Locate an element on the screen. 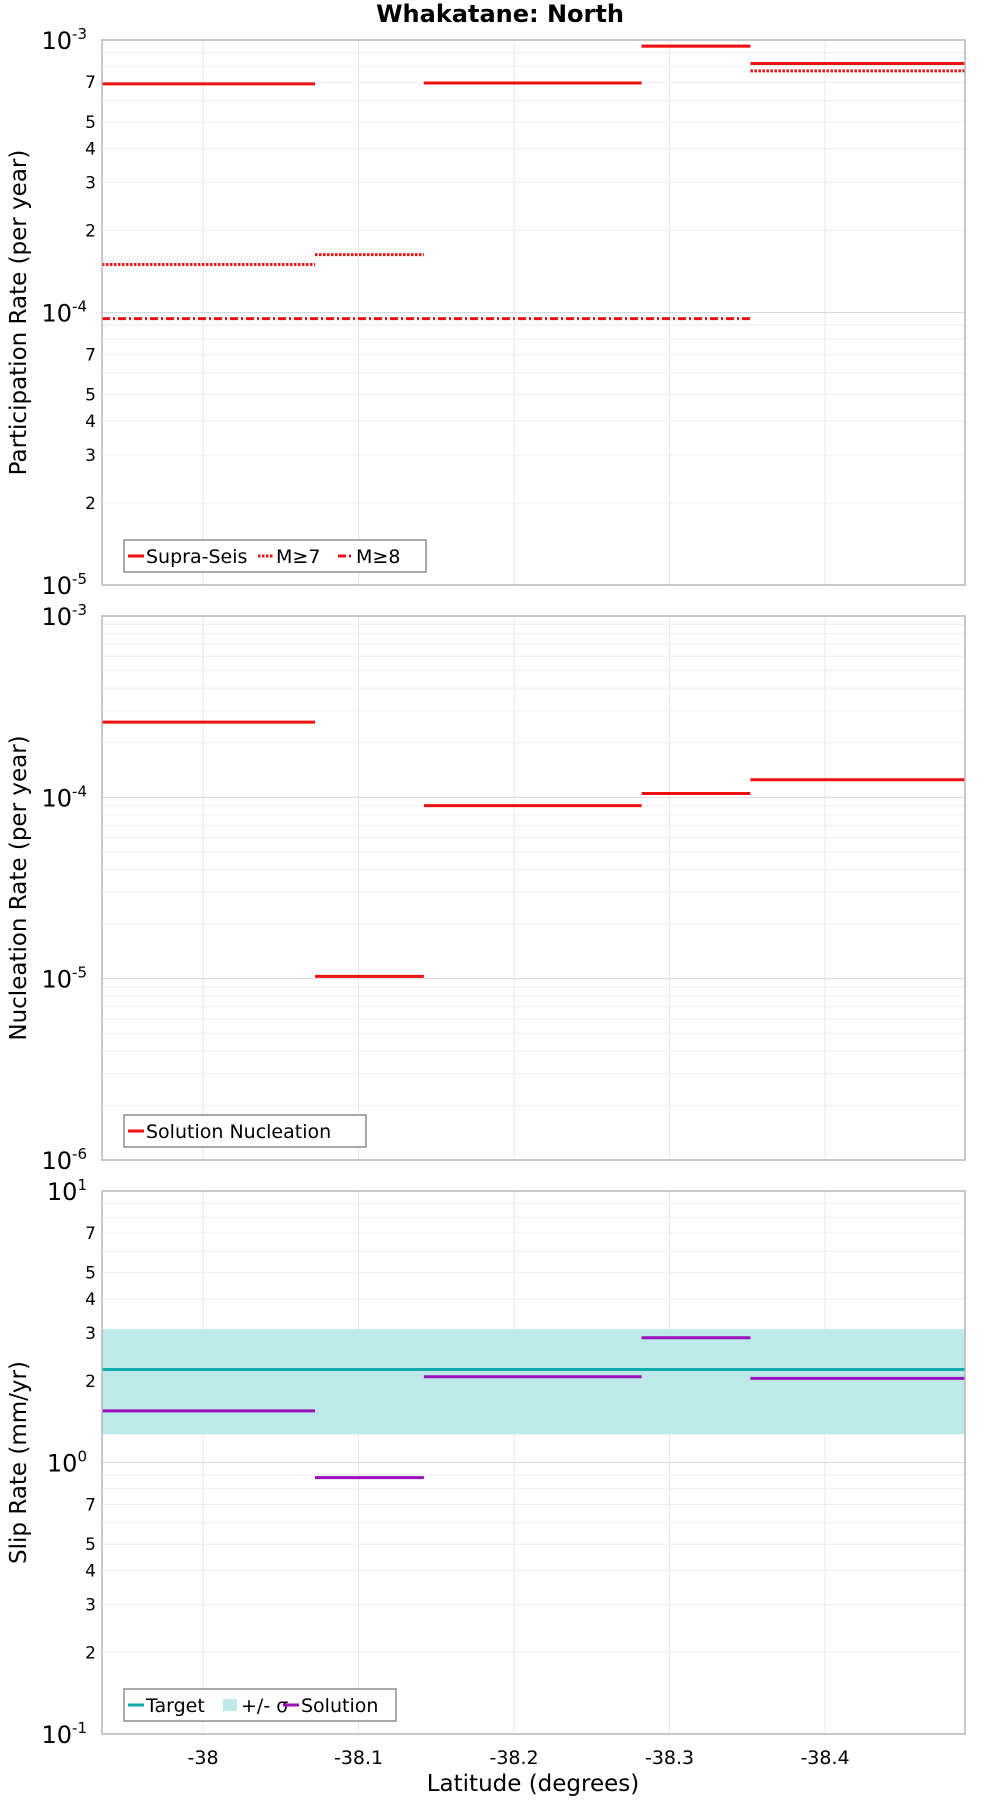  legend-label: Solution Nucleation is located at coordinates (238, 1132).